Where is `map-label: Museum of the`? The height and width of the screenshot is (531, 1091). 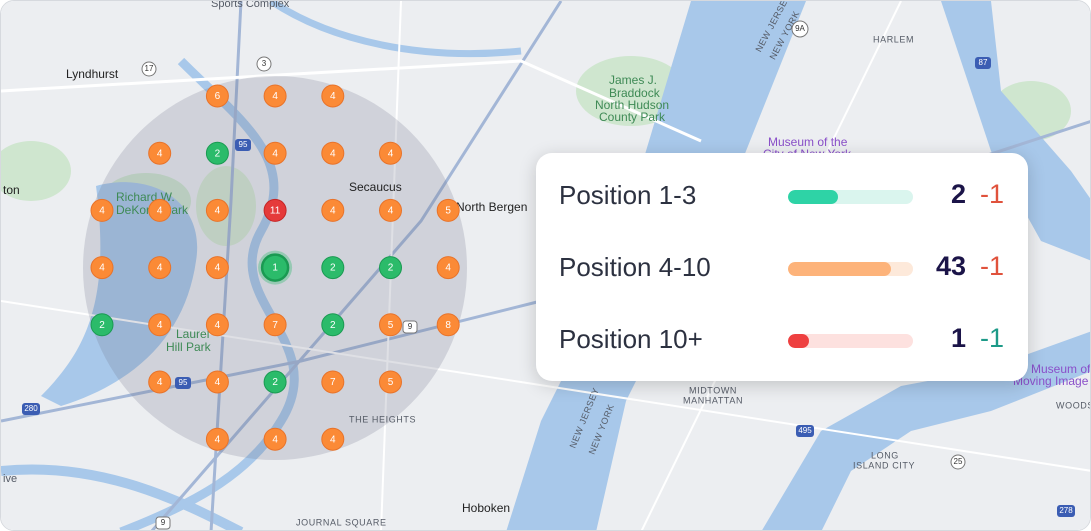
map-label: Museum of the is located at coordinates (1060, 369).